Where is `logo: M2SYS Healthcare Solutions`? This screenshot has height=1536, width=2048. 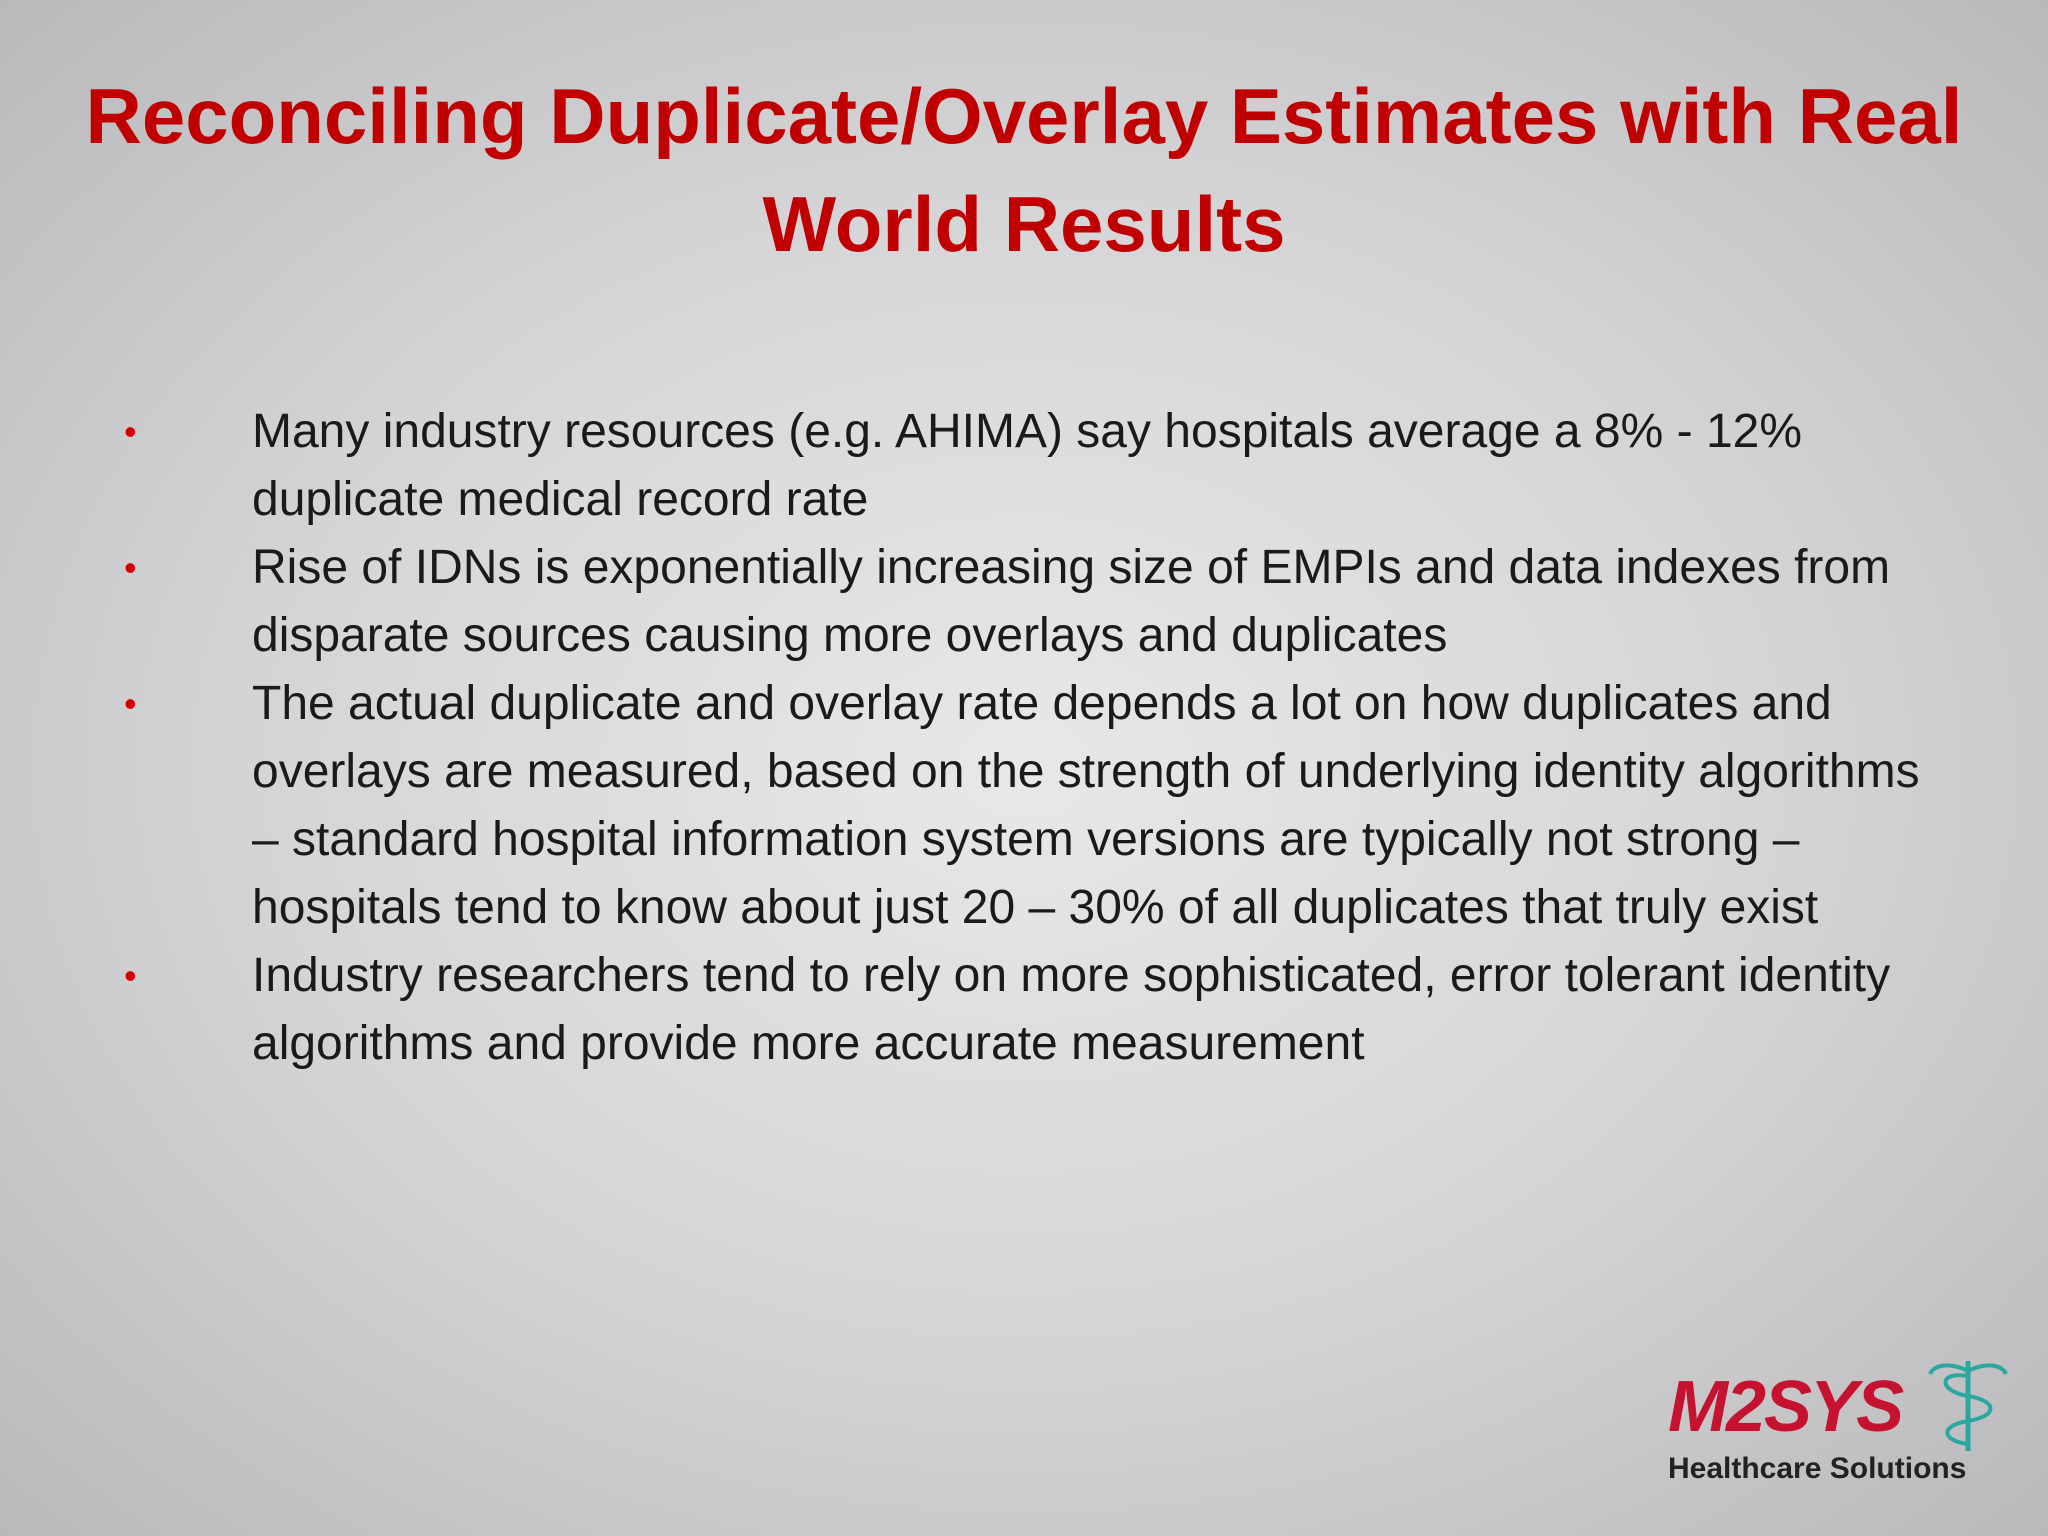 logo: M2SYS Healthcare Solutions is located at coordinates (1838, 1428).